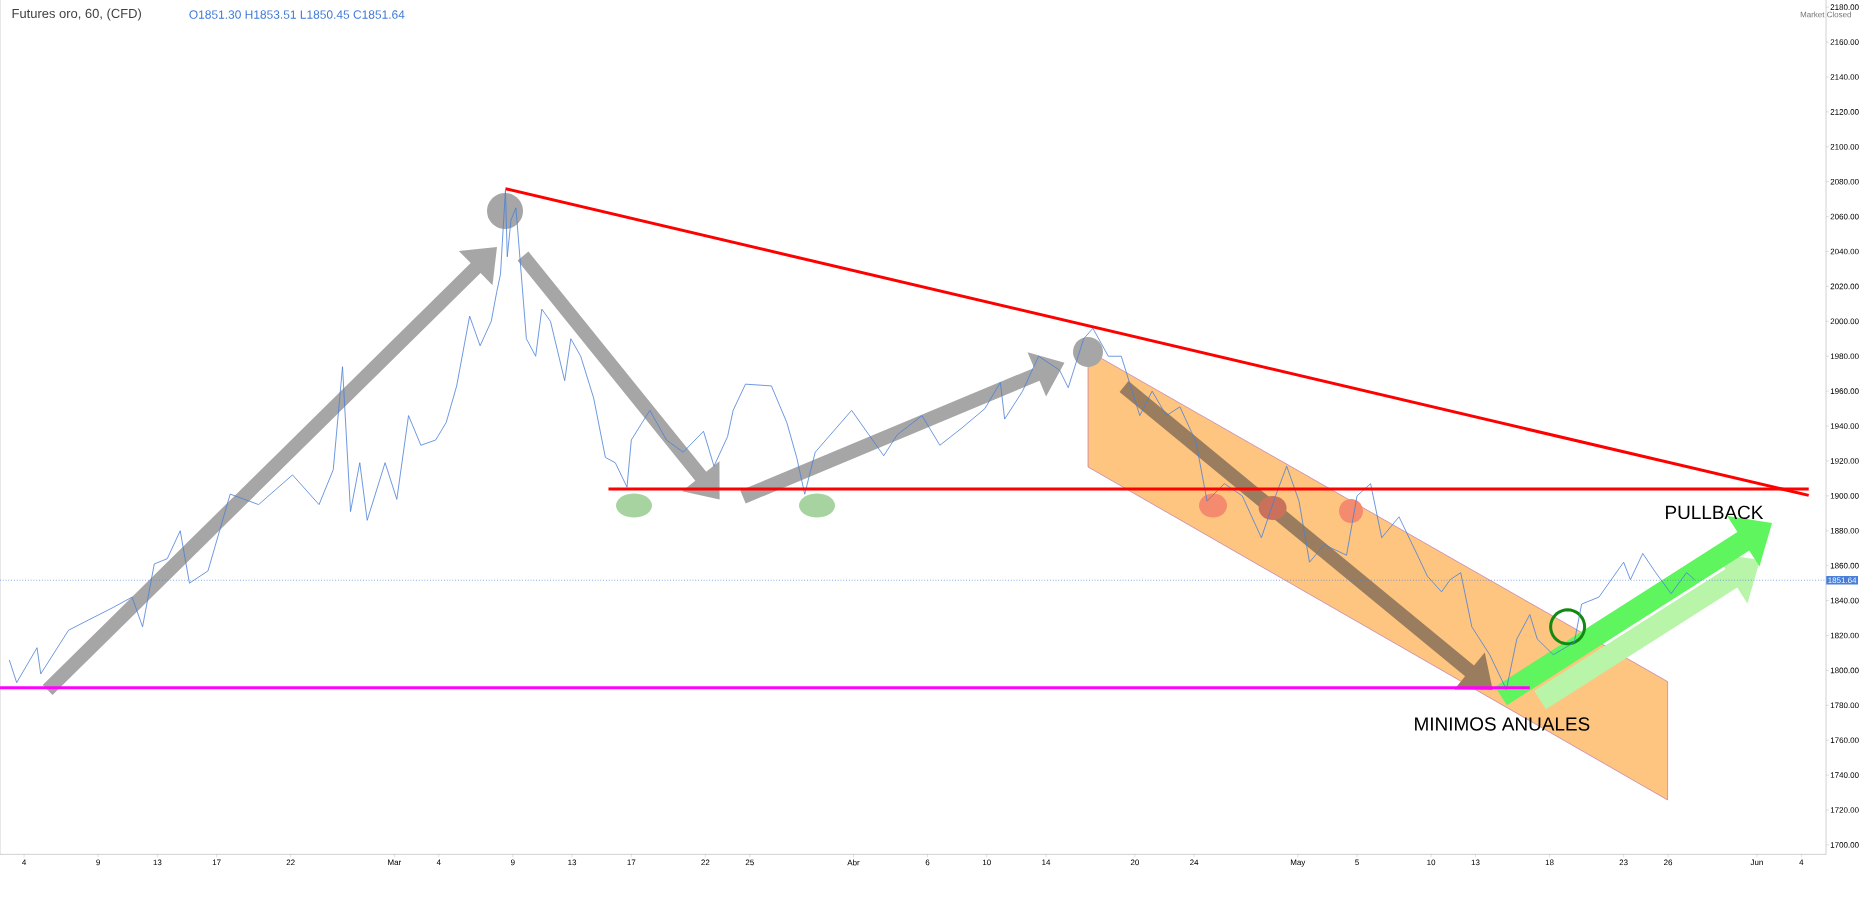 The width and height of the screenshot is (1865, 898). I want to click on text: O1851.30 H1853.51 L1850.45 C1851.64, so click(297, 14).